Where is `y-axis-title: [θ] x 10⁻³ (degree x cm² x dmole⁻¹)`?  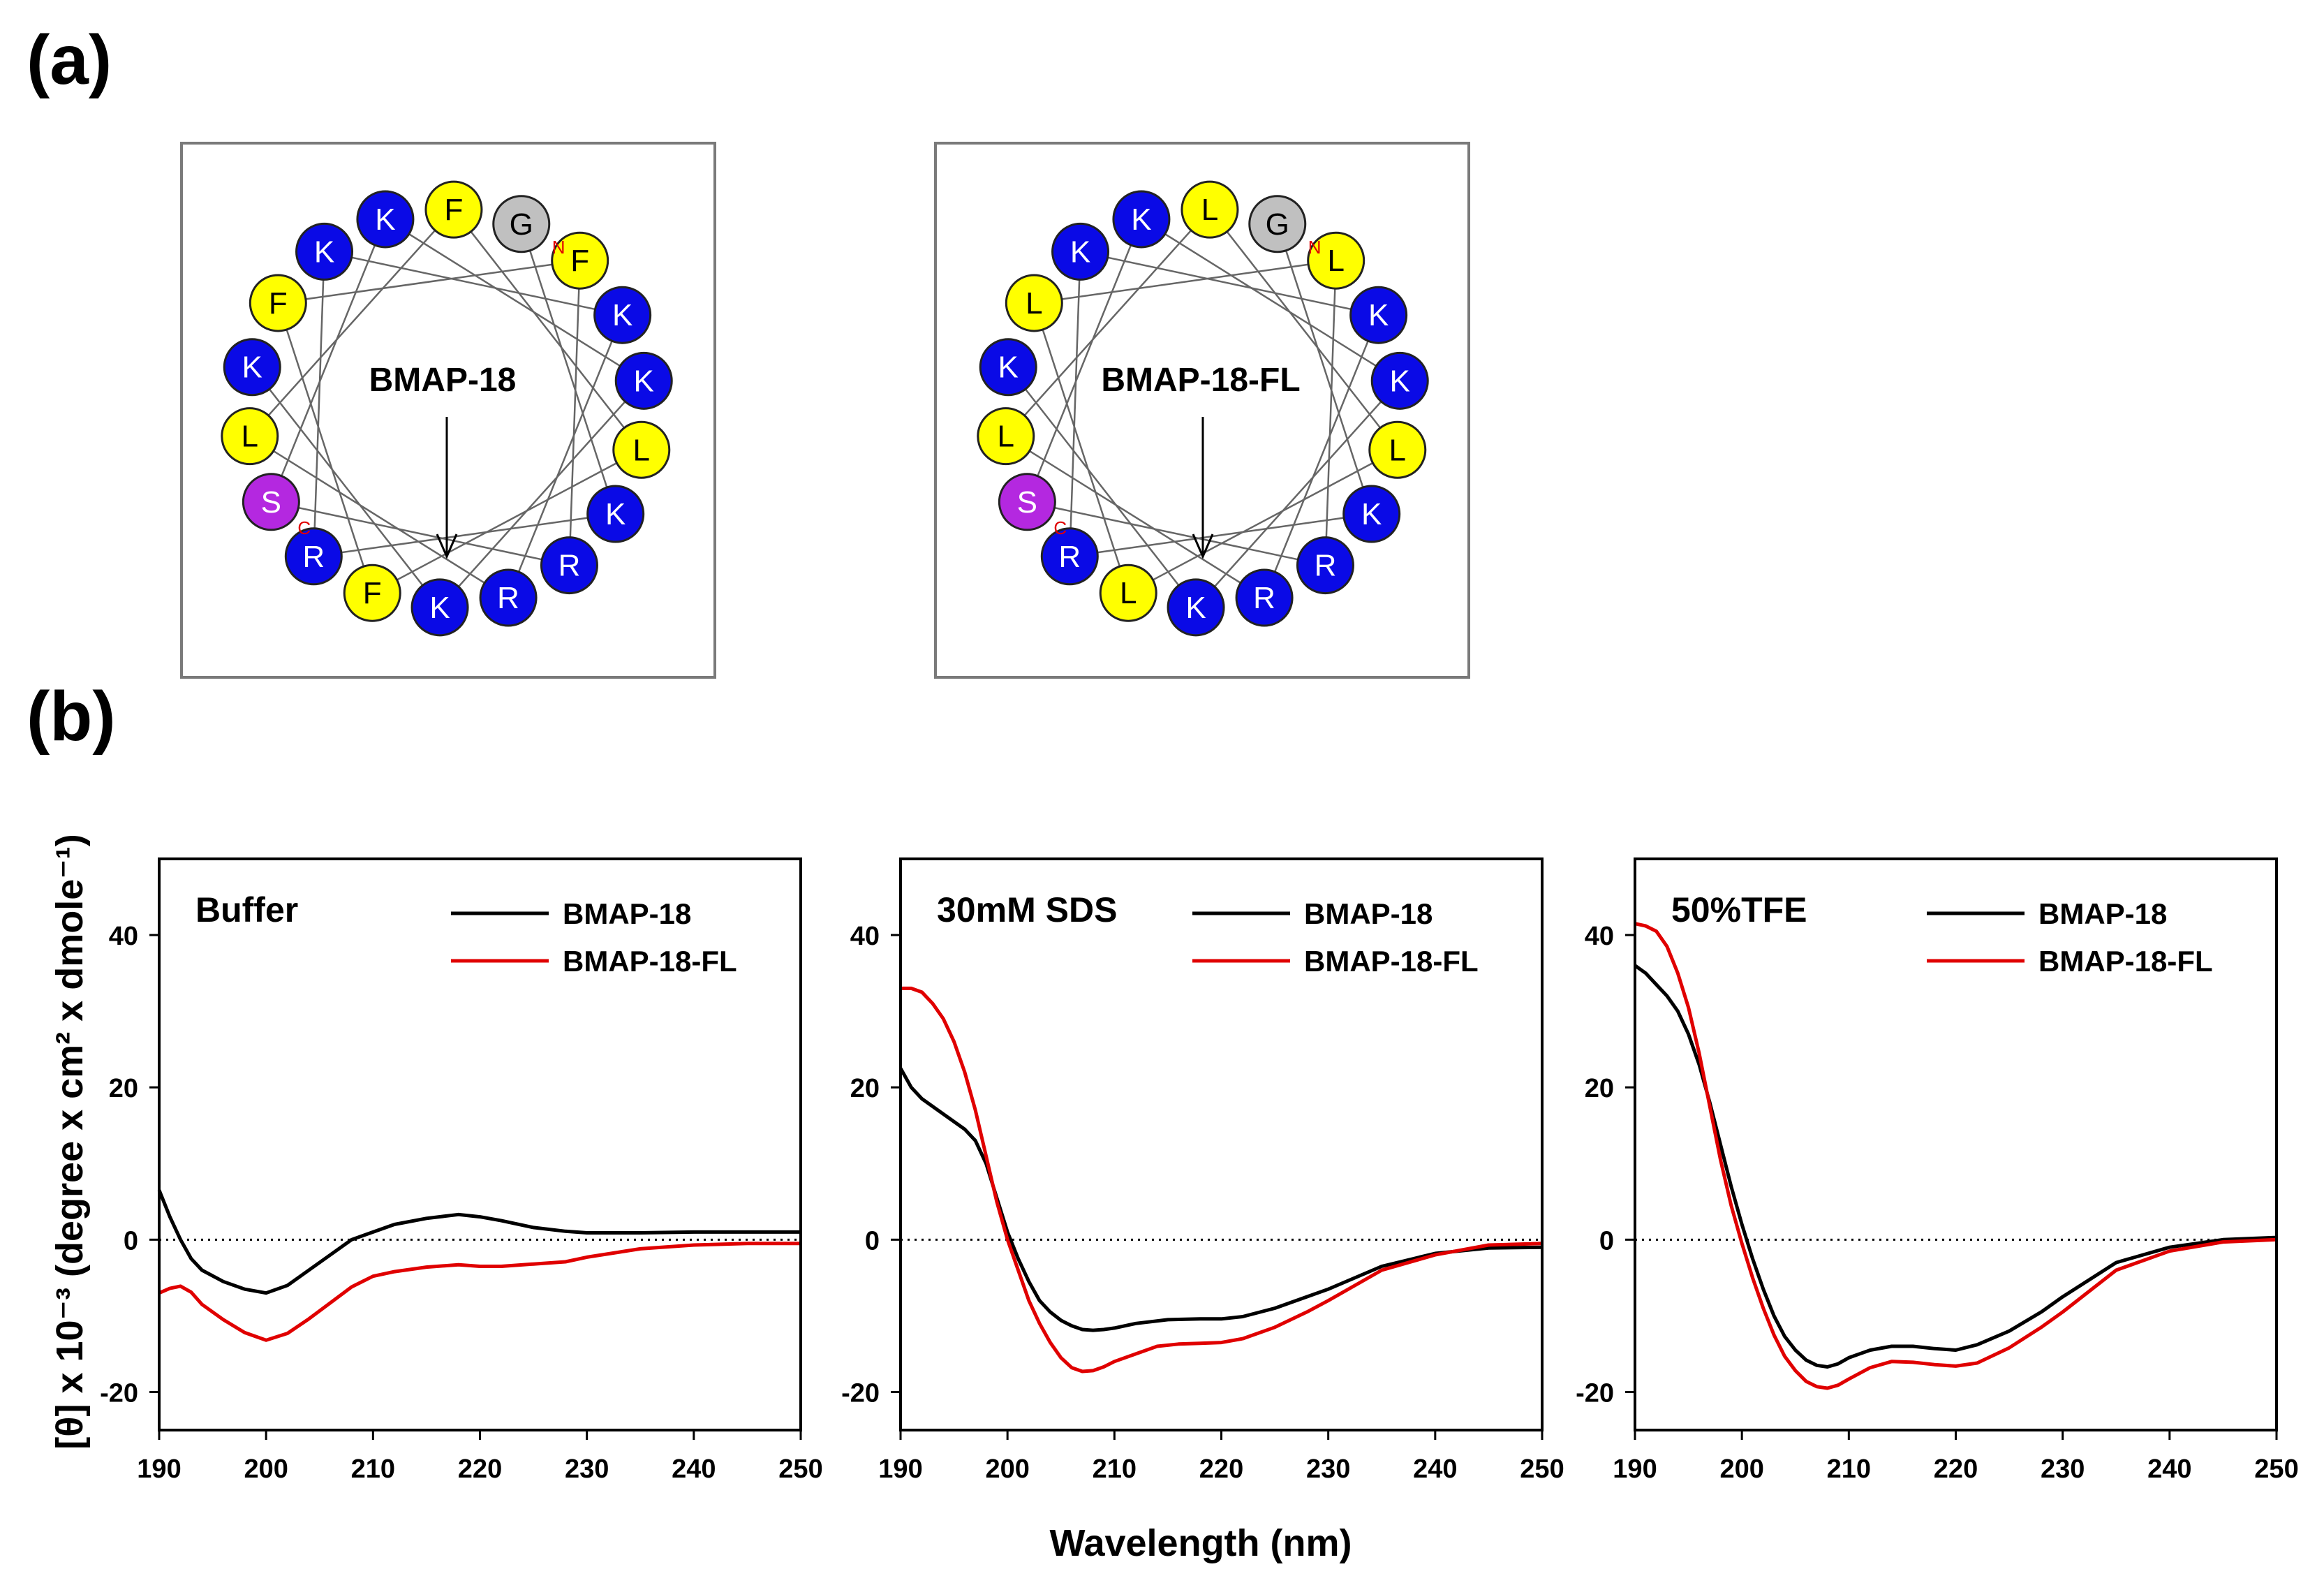
y-axis-title: [θ] x 10⁻³ (degree x cm² x dmole⁻¹) is located at coordinates (70, 1141).